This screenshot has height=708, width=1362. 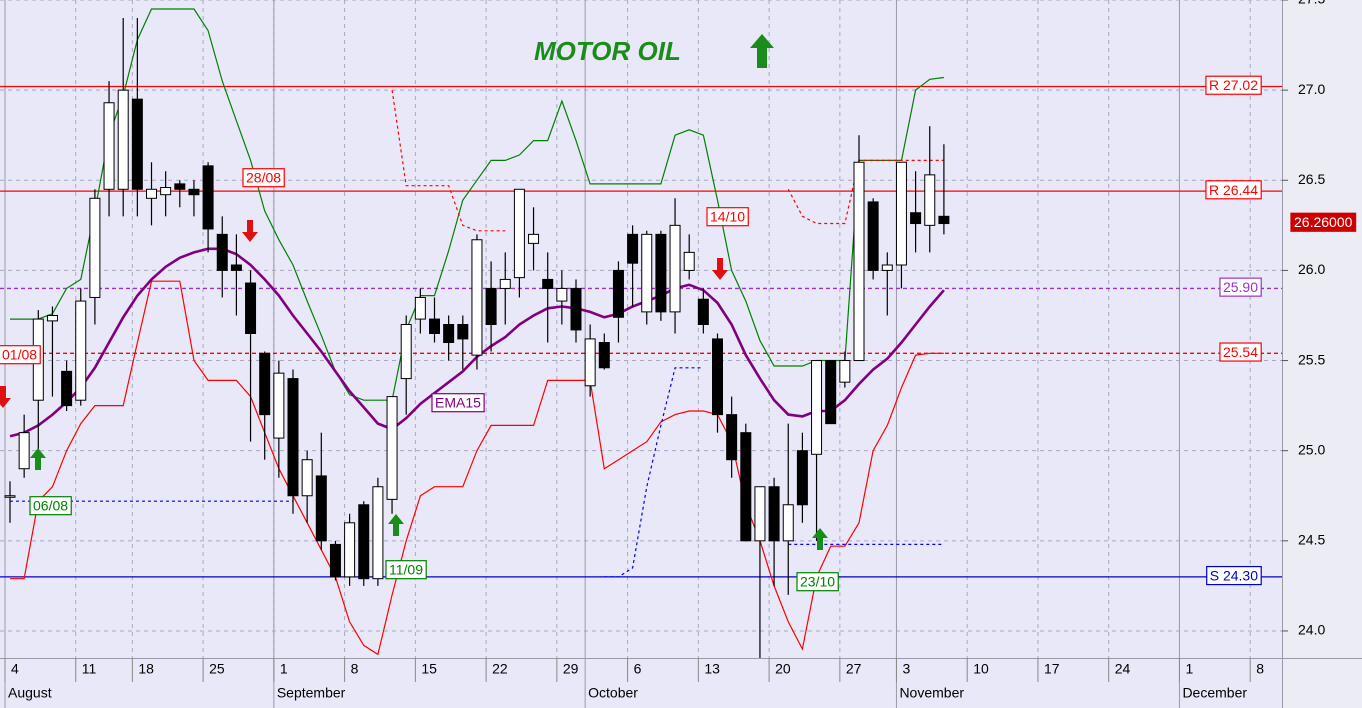 I want to click on annotation-label: 06/08, so click(x=50, y=506).